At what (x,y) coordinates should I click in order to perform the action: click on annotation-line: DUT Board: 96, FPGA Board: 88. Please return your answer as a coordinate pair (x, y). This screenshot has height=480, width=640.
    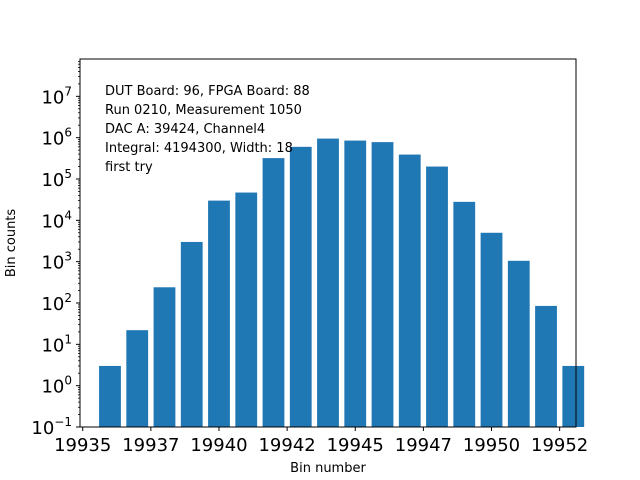
    Looking at the image, I should click on (207, 91).